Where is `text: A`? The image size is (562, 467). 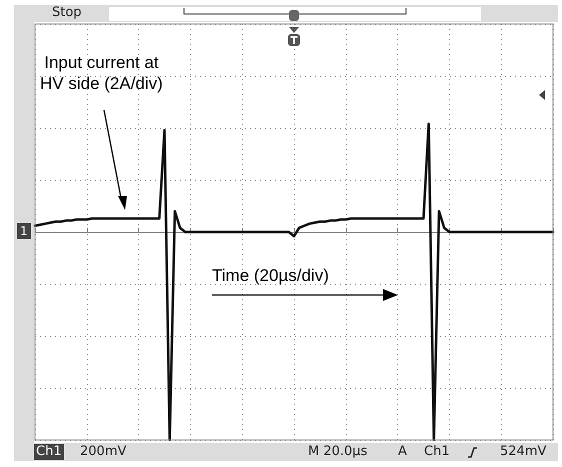 text: A is located at coordinates (402, 452).